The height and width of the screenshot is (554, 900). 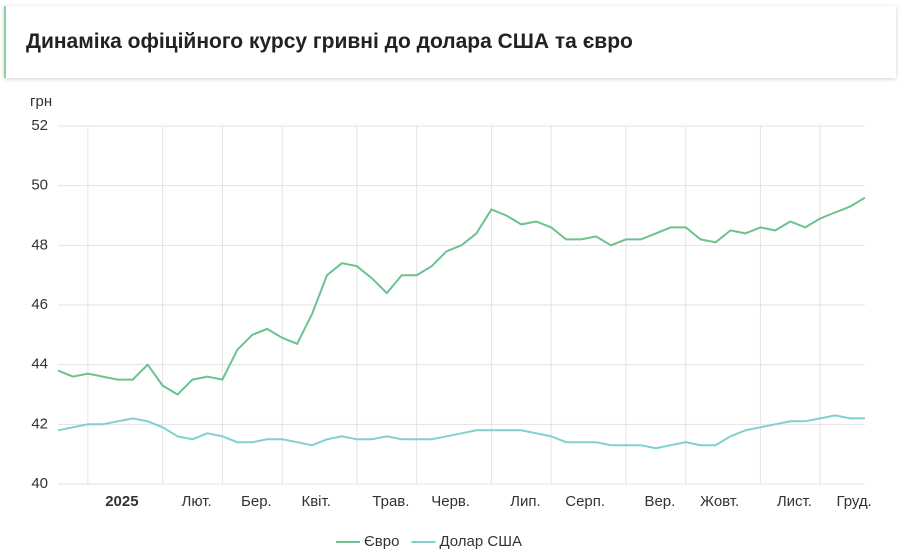 I want to click on x-tick-label: 2025, so click(x=121, y=501).